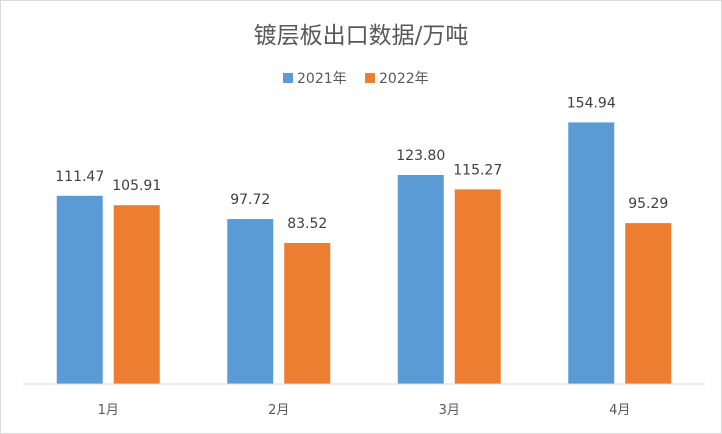  Describe the element at coordinates (404, 79) in the screenshot. I see `legend-label-1: 2022年` at that location.